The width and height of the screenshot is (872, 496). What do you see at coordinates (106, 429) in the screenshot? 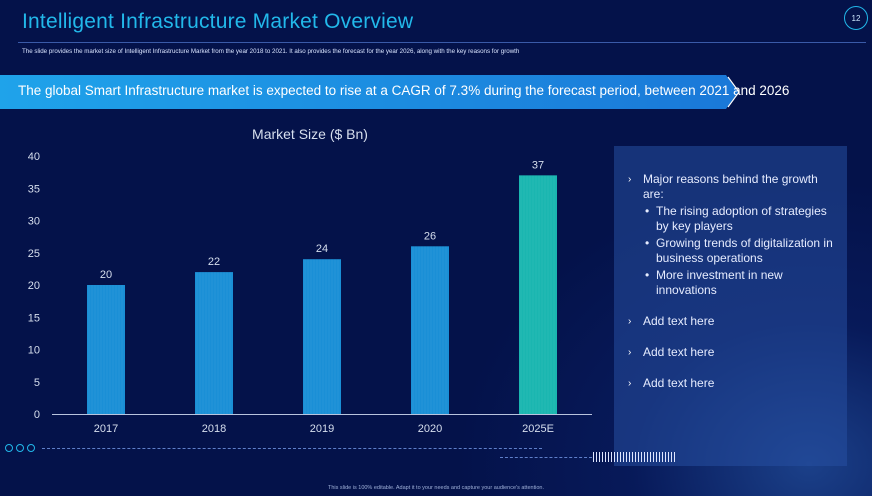
I see `x-tick-label: 2017` at bounding box center [106, 429].